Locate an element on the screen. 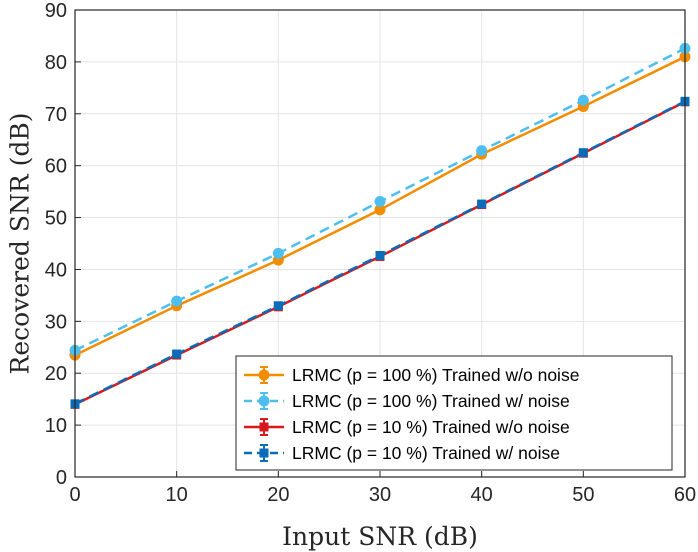 The height and width of the screenshot is (552, 698). x-tick-label: 20 is located at coordinates (278, 495).